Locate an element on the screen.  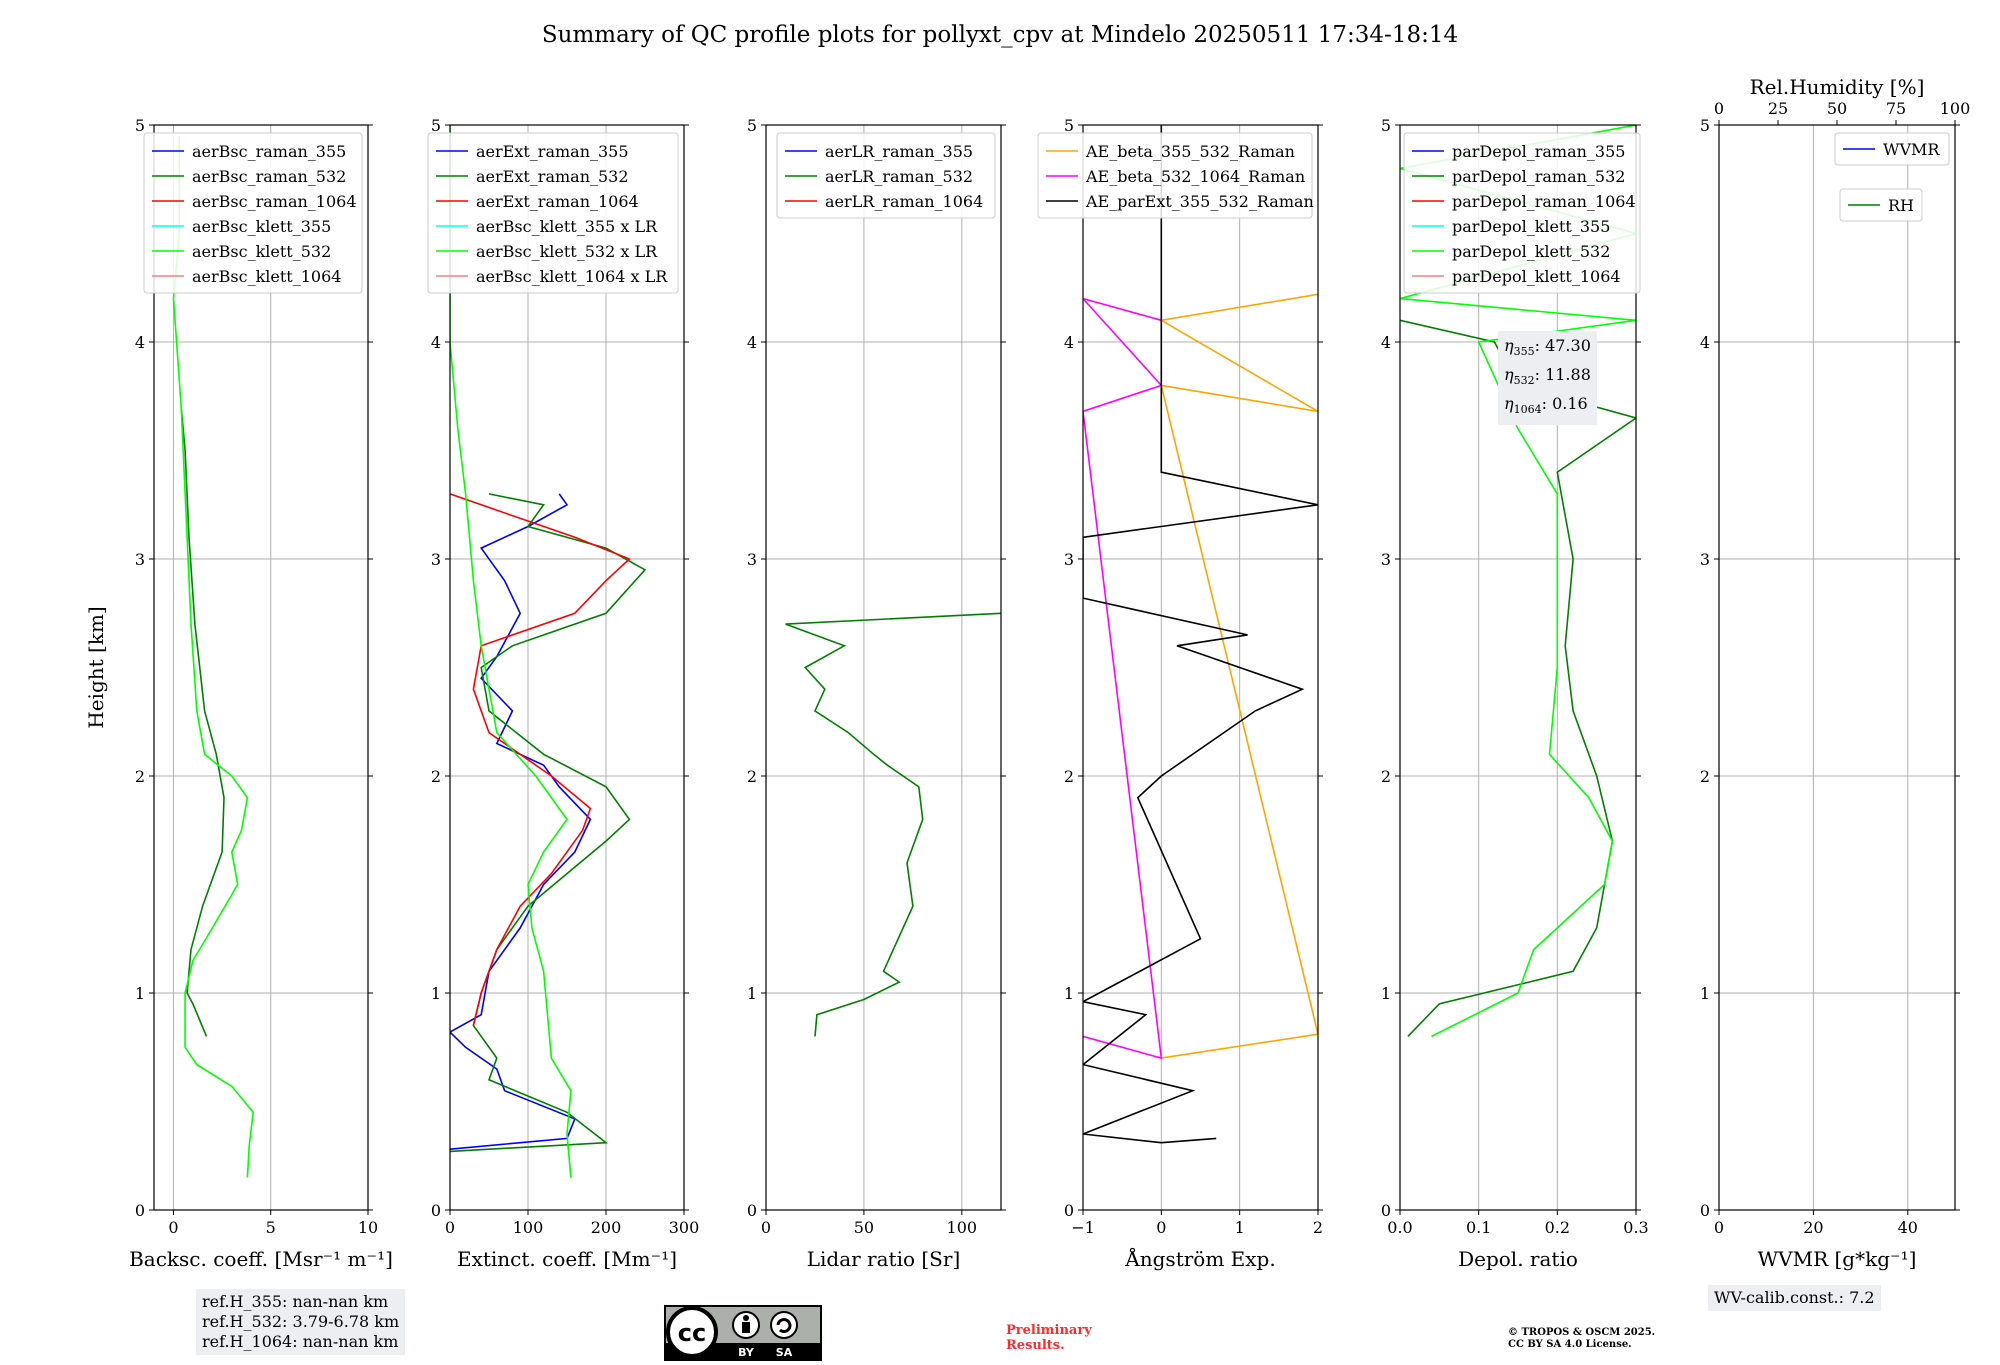
legend-label: AE_parExt_355_532_Raman is located at coordinates (1199, 201).